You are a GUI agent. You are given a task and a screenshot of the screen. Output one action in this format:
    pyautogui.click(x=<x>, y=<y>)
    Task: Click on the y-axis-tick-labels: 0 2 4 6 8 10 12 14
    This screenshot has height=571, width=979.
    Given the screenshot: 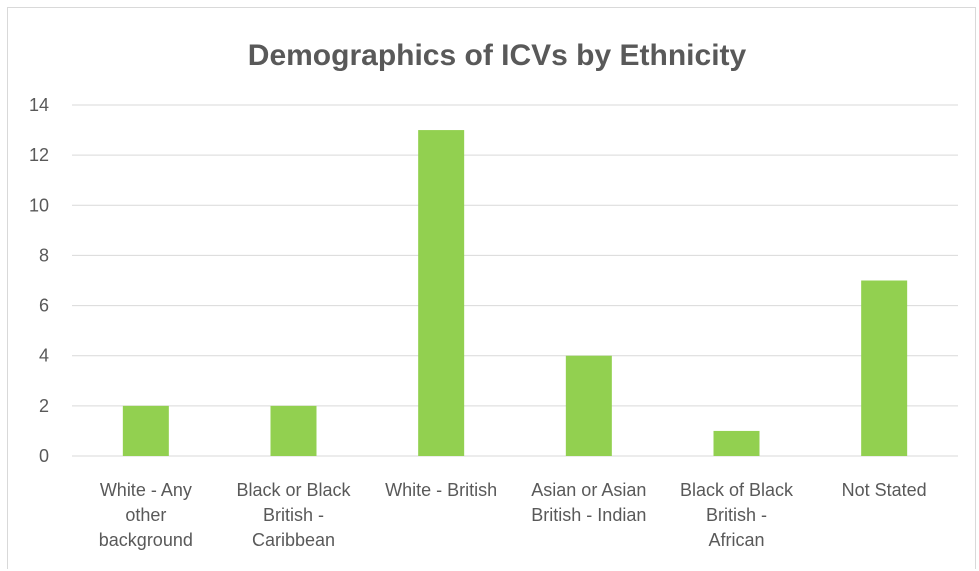 What is the action you would take?
    pyautogui.click(x=39, y=280)
    